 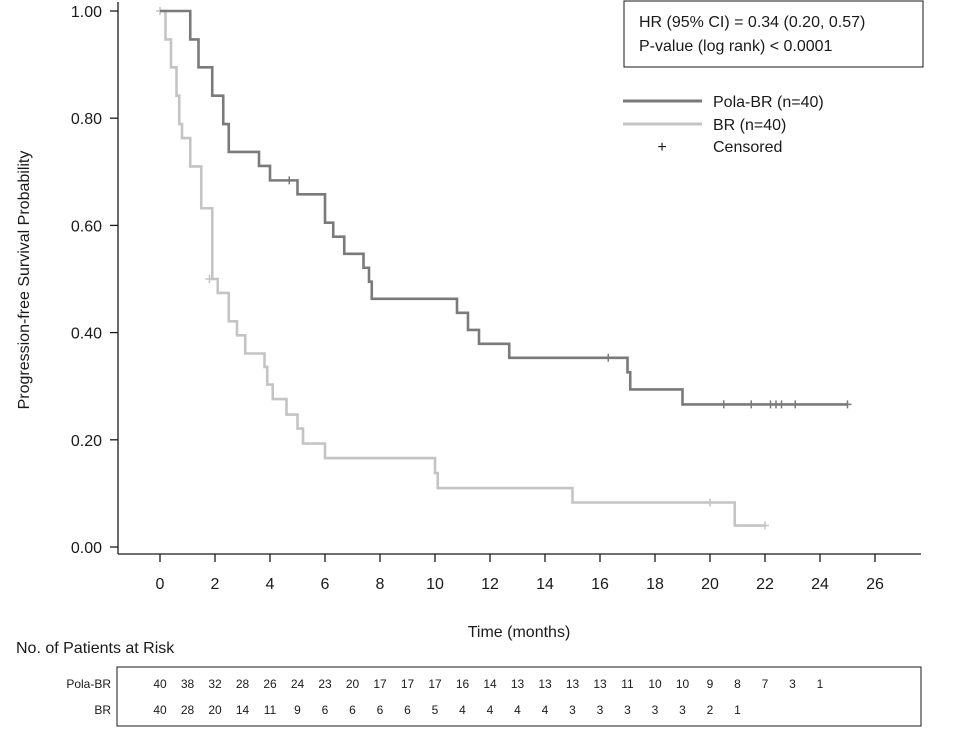 I want to click on risk-table-box, so click(x=519, y=696).